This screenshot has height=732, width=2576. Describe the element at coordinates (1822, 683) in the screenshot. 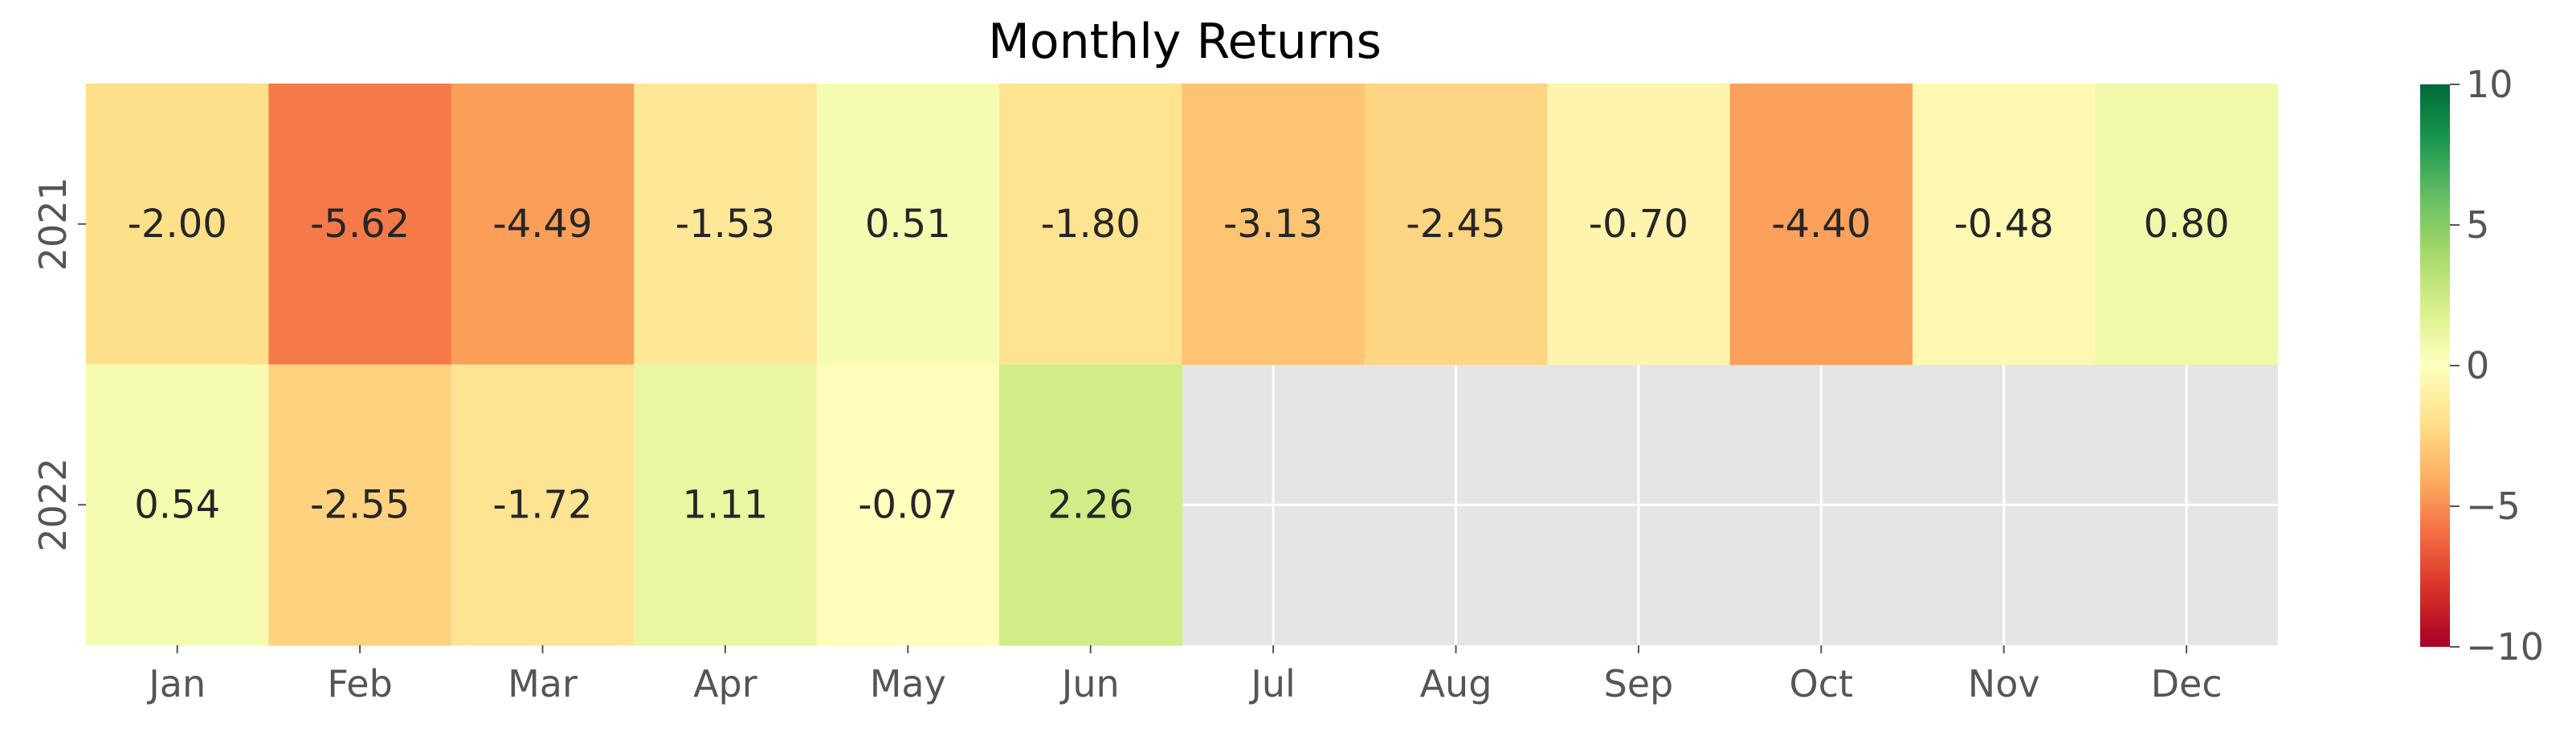

I see `x-tick-label: Oct` at that location.